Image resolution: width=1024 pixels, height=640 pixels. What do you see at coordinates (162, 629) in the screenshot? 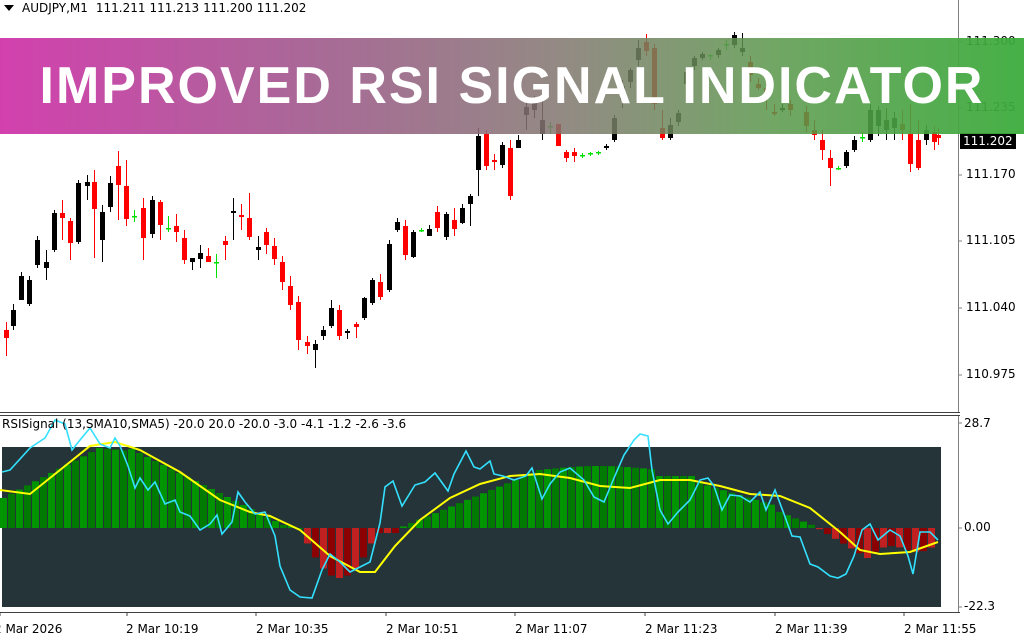
I see `time-label: 2 Mar 10:19` at bounding box center [162, 629].